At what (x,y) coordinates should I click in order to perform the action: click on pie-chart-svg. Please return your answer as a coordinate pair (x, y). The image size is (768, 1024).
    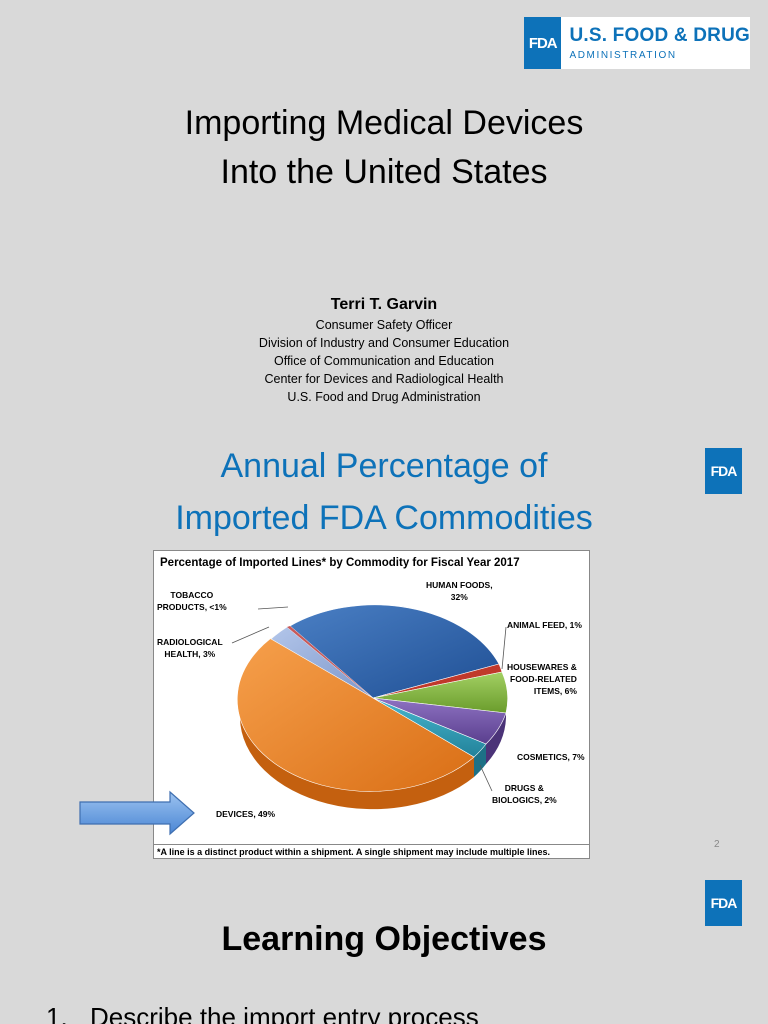
    Looking at the image, I should click on (369, 707).